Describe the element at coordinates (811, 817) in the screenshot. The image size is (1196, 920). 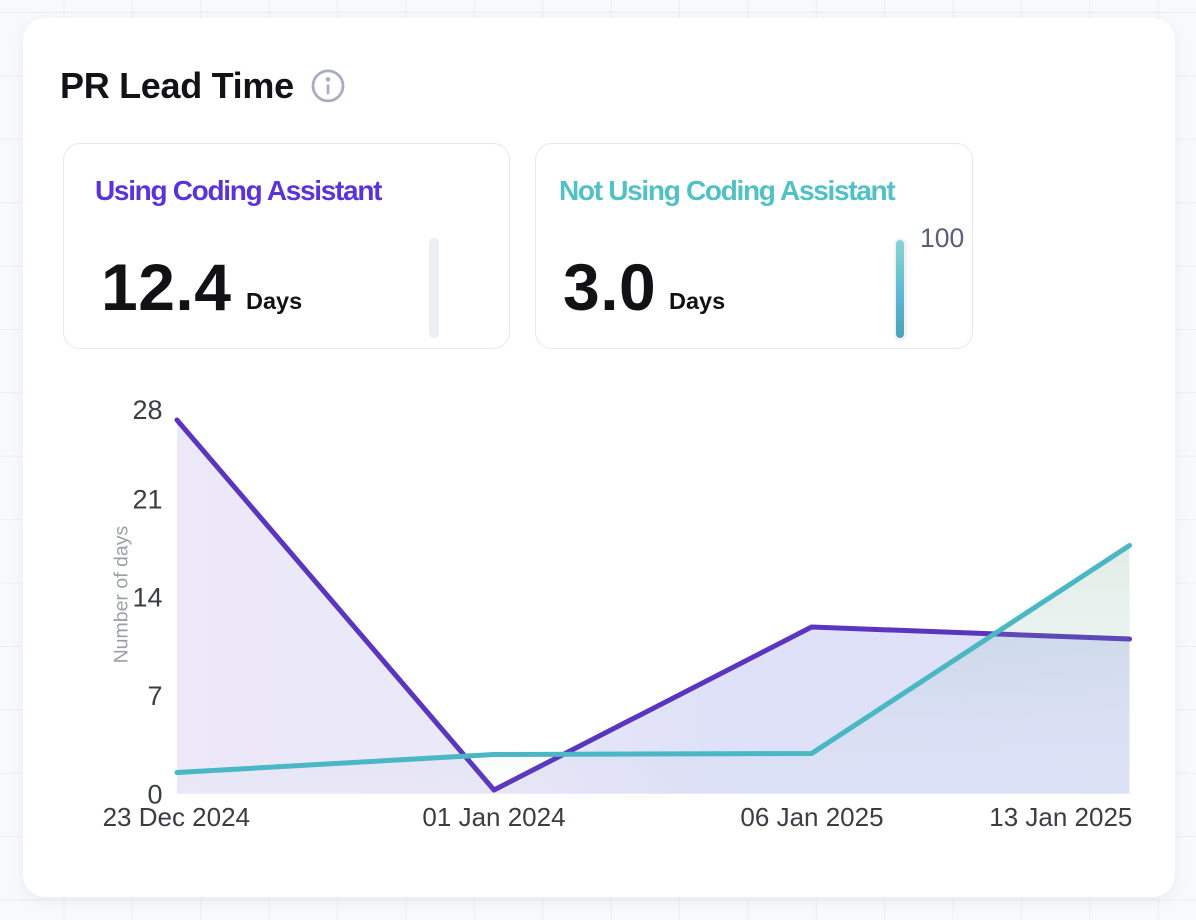
I see `svg-text: 06 Jan 2025` at that location.